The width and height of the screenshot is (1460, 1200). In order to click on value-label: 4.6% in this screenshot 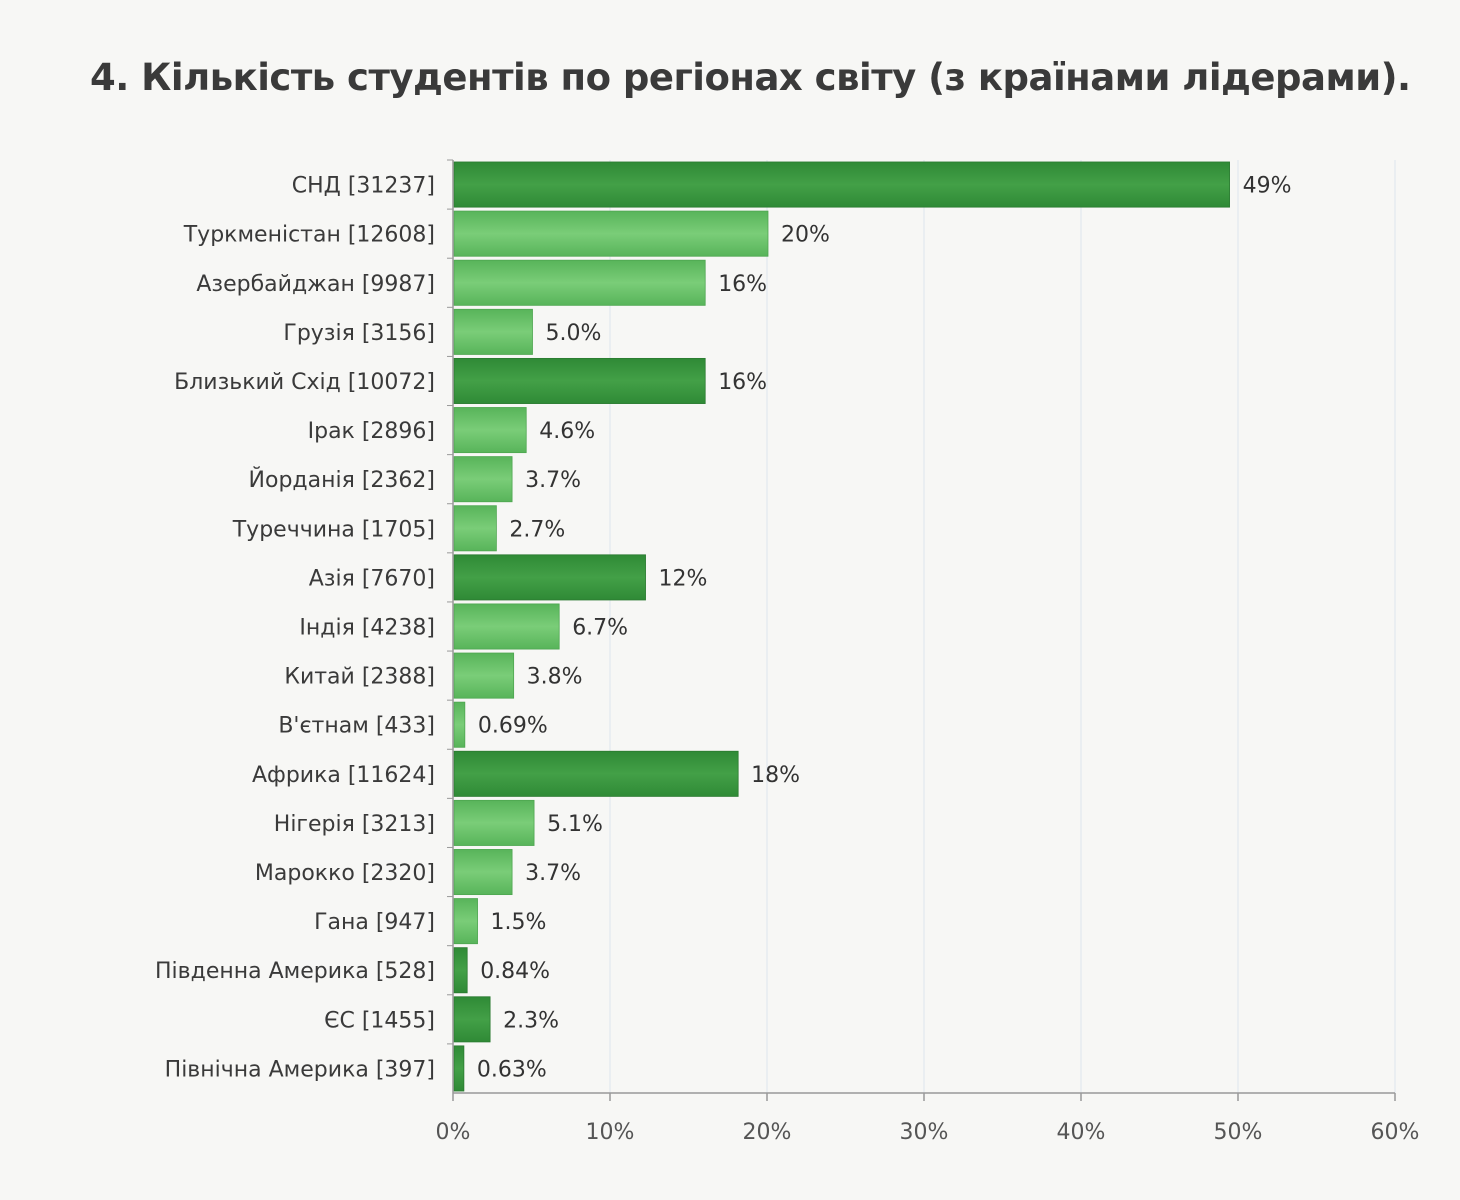, I will do `click(567, 431)`.